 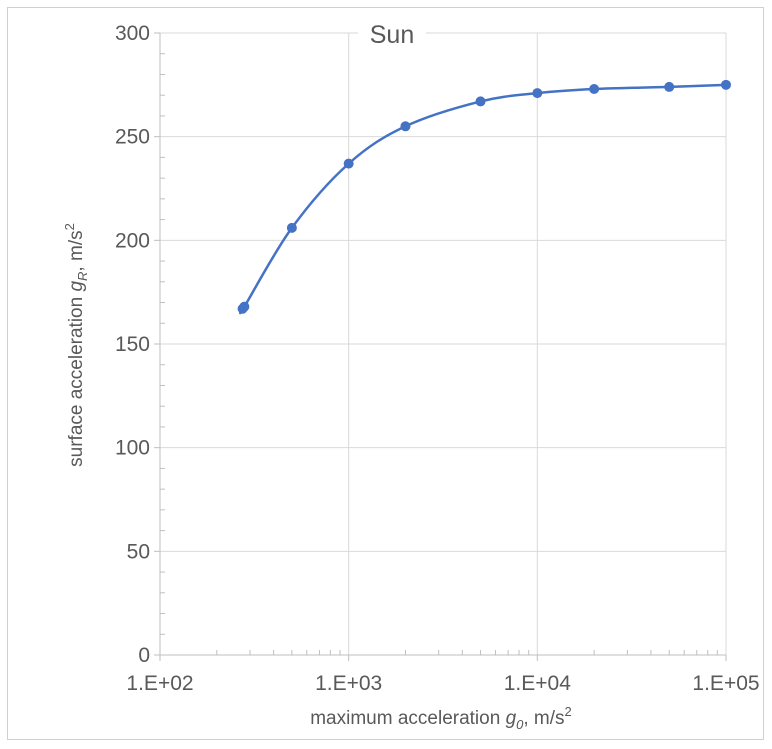 I want to click on x-tick-label-0: 1.E+02, so click(x=159, y=683).